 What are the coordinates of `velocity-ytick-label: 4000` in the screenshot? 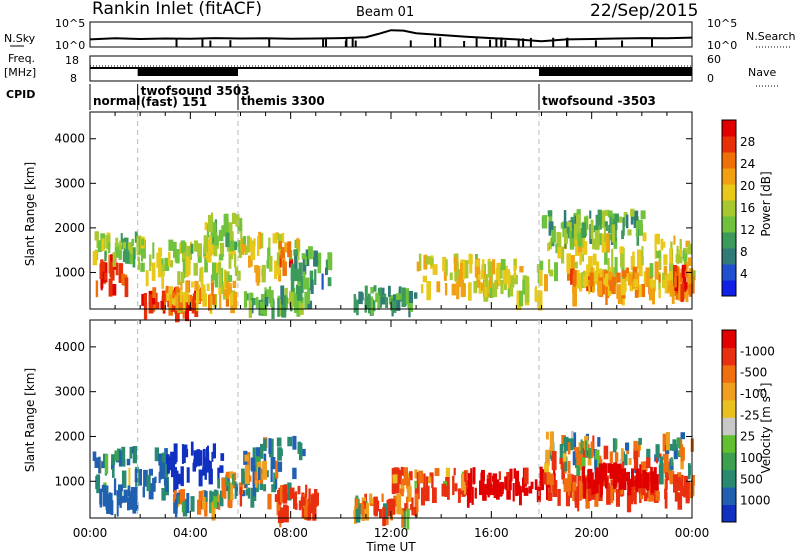 It's located at (69, 347).